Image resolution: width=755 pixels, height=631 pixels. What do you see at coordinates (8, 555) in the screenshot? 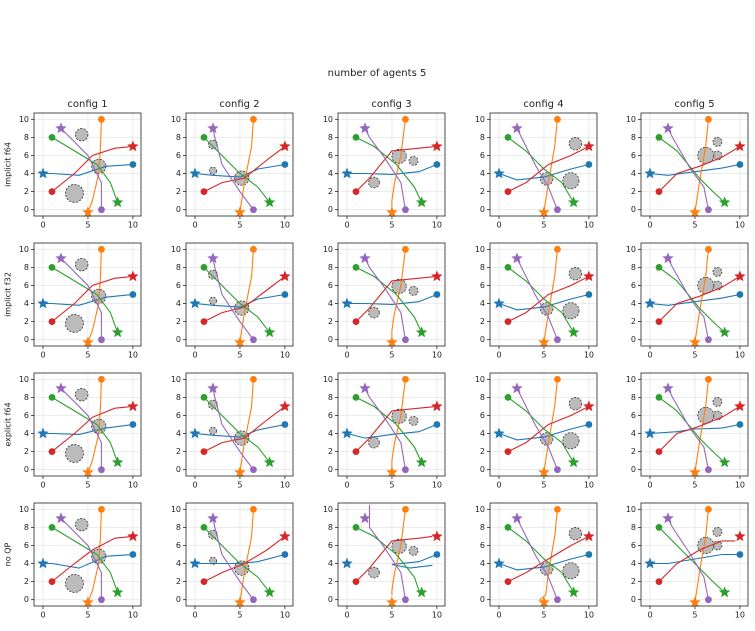
I see `y-axis-label: no QP` at bounding box center [8, 555].